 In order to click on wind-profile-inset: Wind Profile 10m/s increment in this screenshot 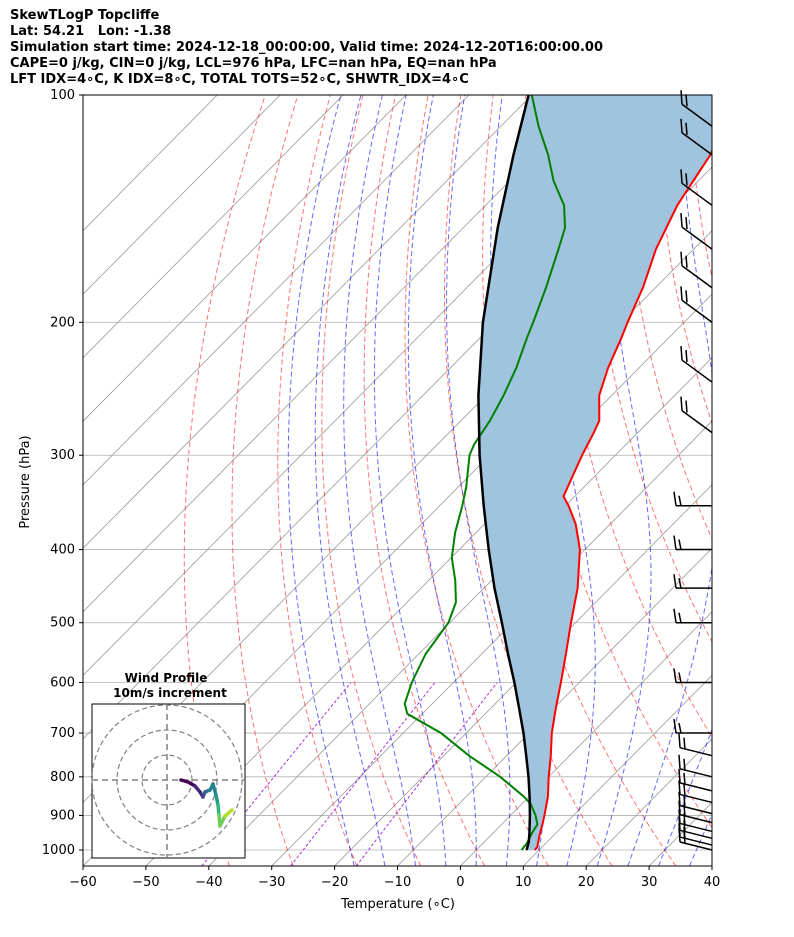, I will do `click(168, 765)`.